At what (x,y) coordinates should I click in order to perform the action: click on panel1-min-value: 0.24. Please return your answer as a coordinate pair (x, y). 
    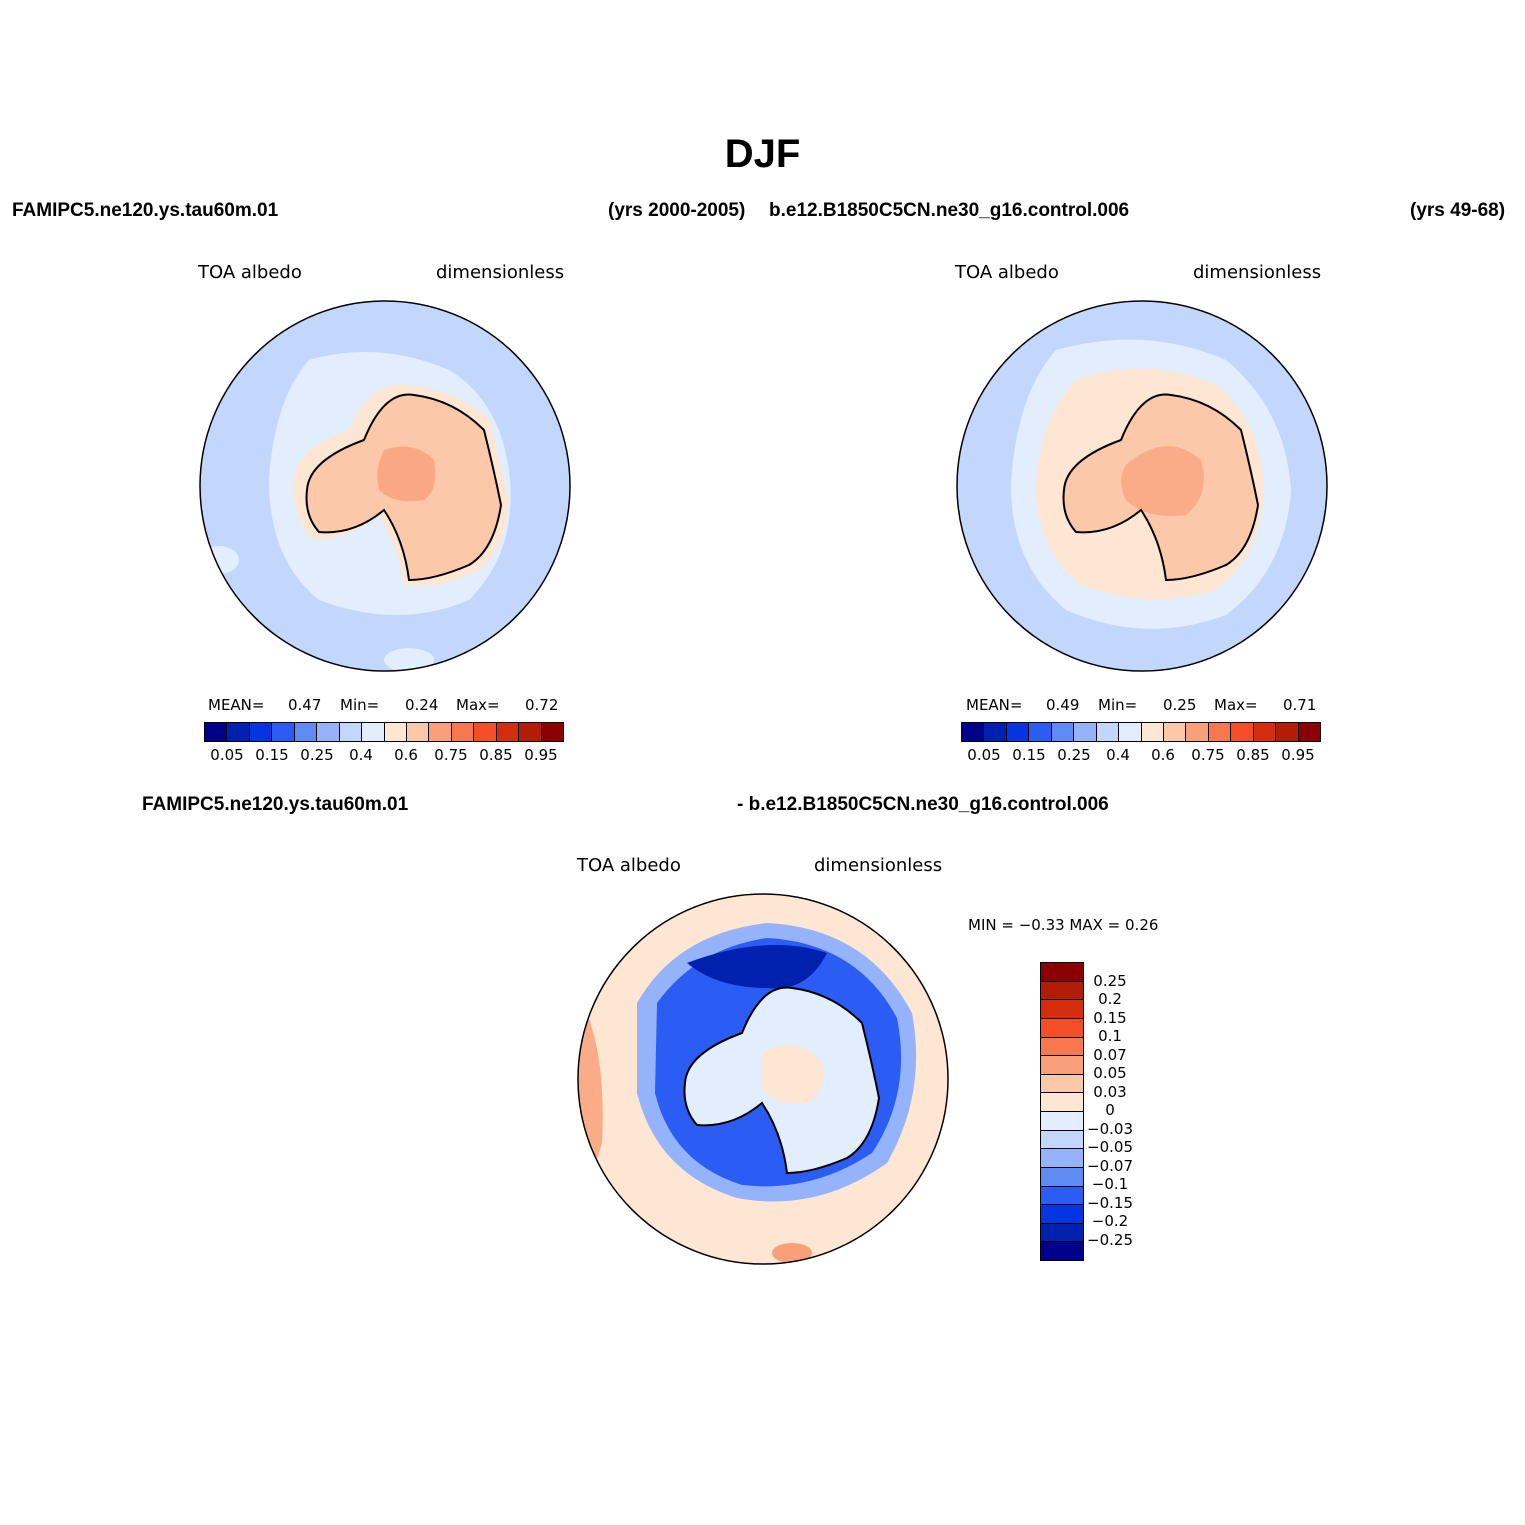
    Looking at the image, I should click on (422, 705).